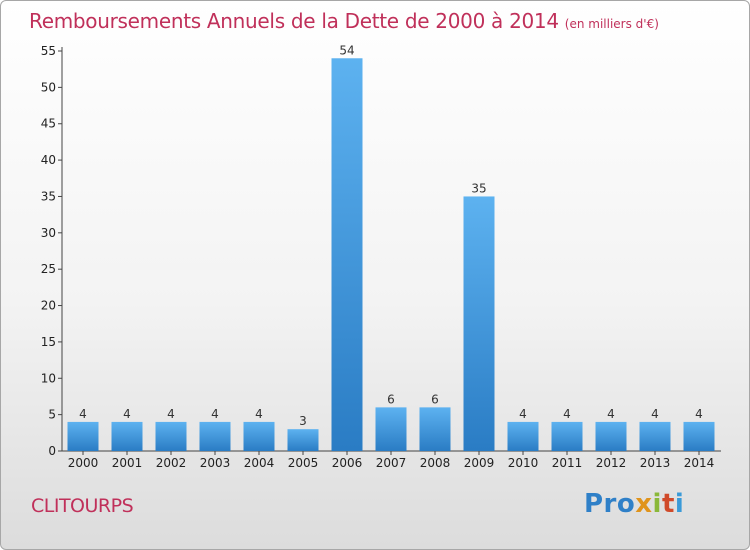 The image size is (750, 550). Describe the element at coordinates (611, 24) in the screenshot. I see `chart-unit: (en milliers d'€)` at that location.